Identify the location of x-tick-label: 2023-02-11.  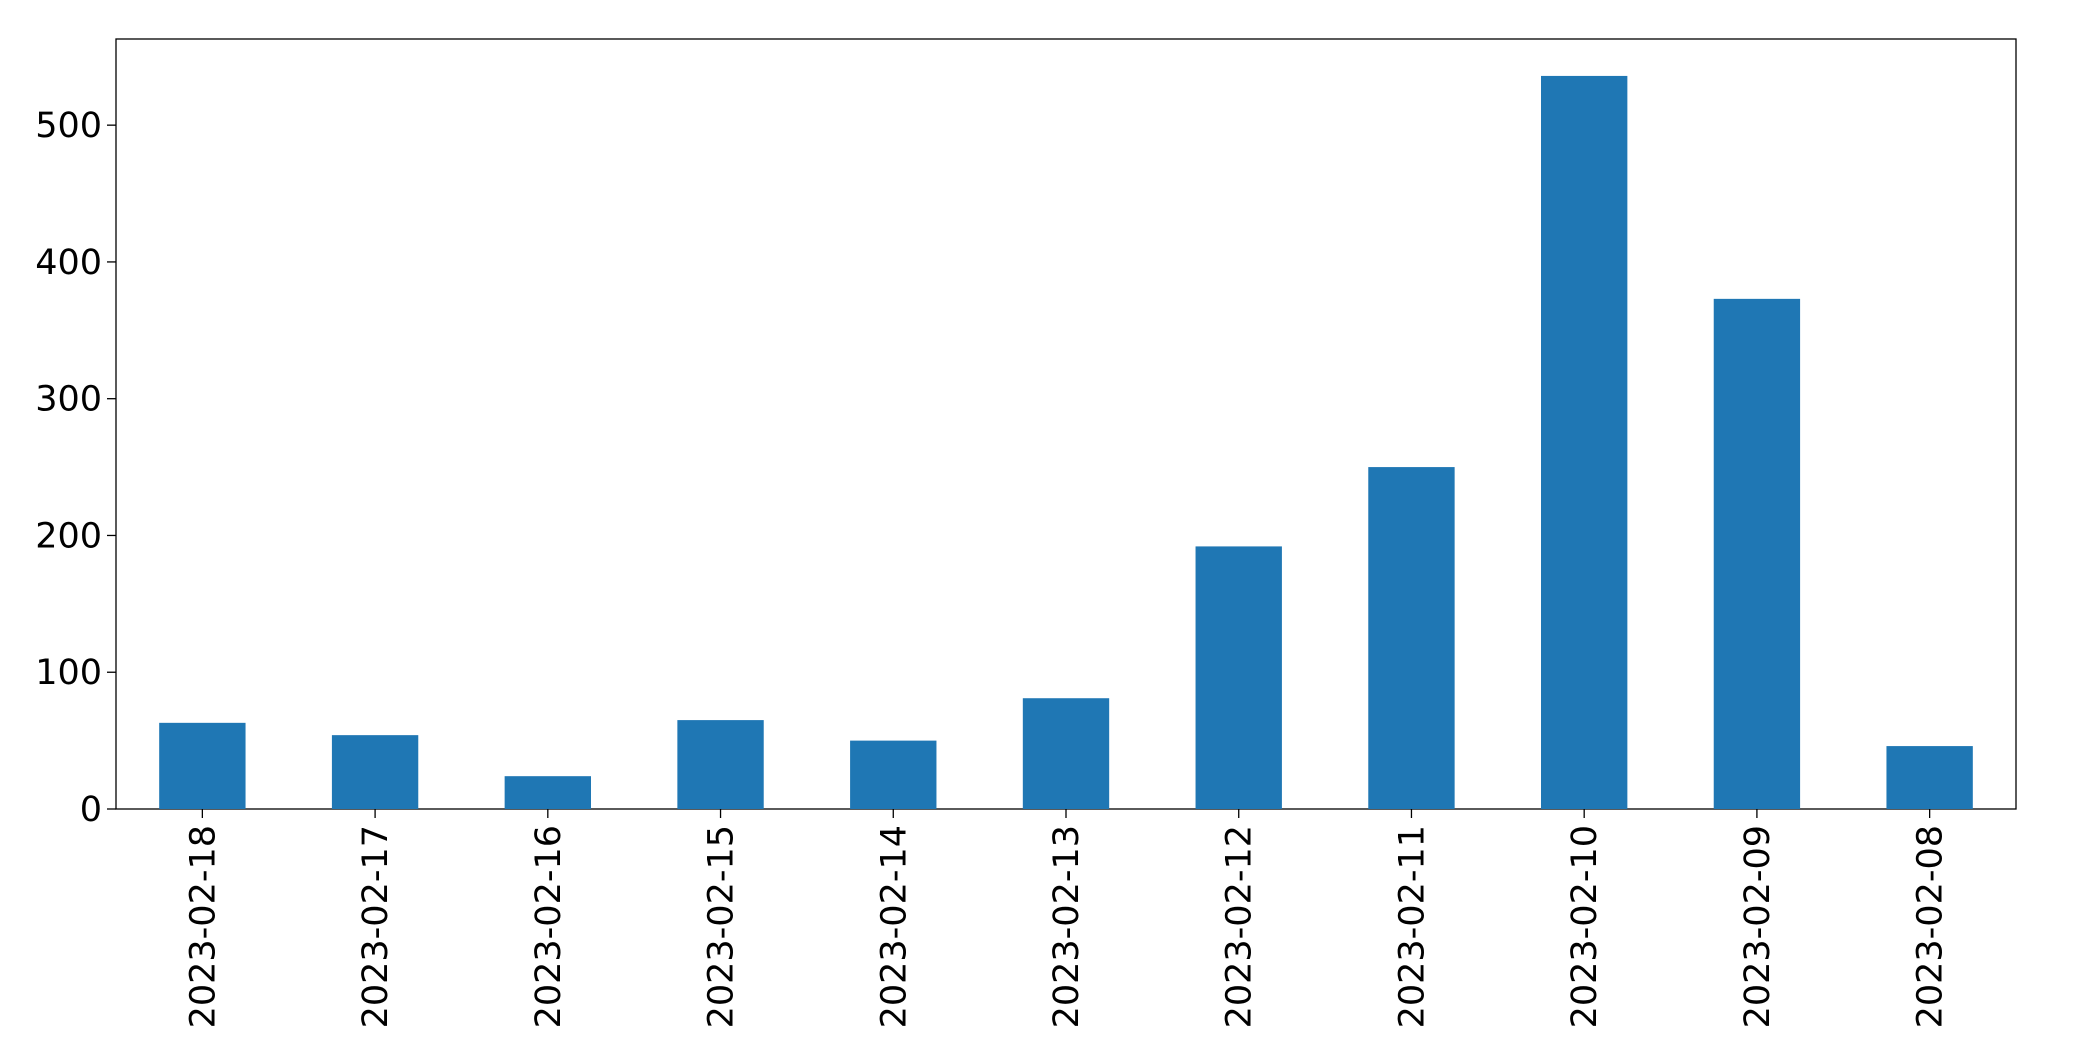
(1412, 926).